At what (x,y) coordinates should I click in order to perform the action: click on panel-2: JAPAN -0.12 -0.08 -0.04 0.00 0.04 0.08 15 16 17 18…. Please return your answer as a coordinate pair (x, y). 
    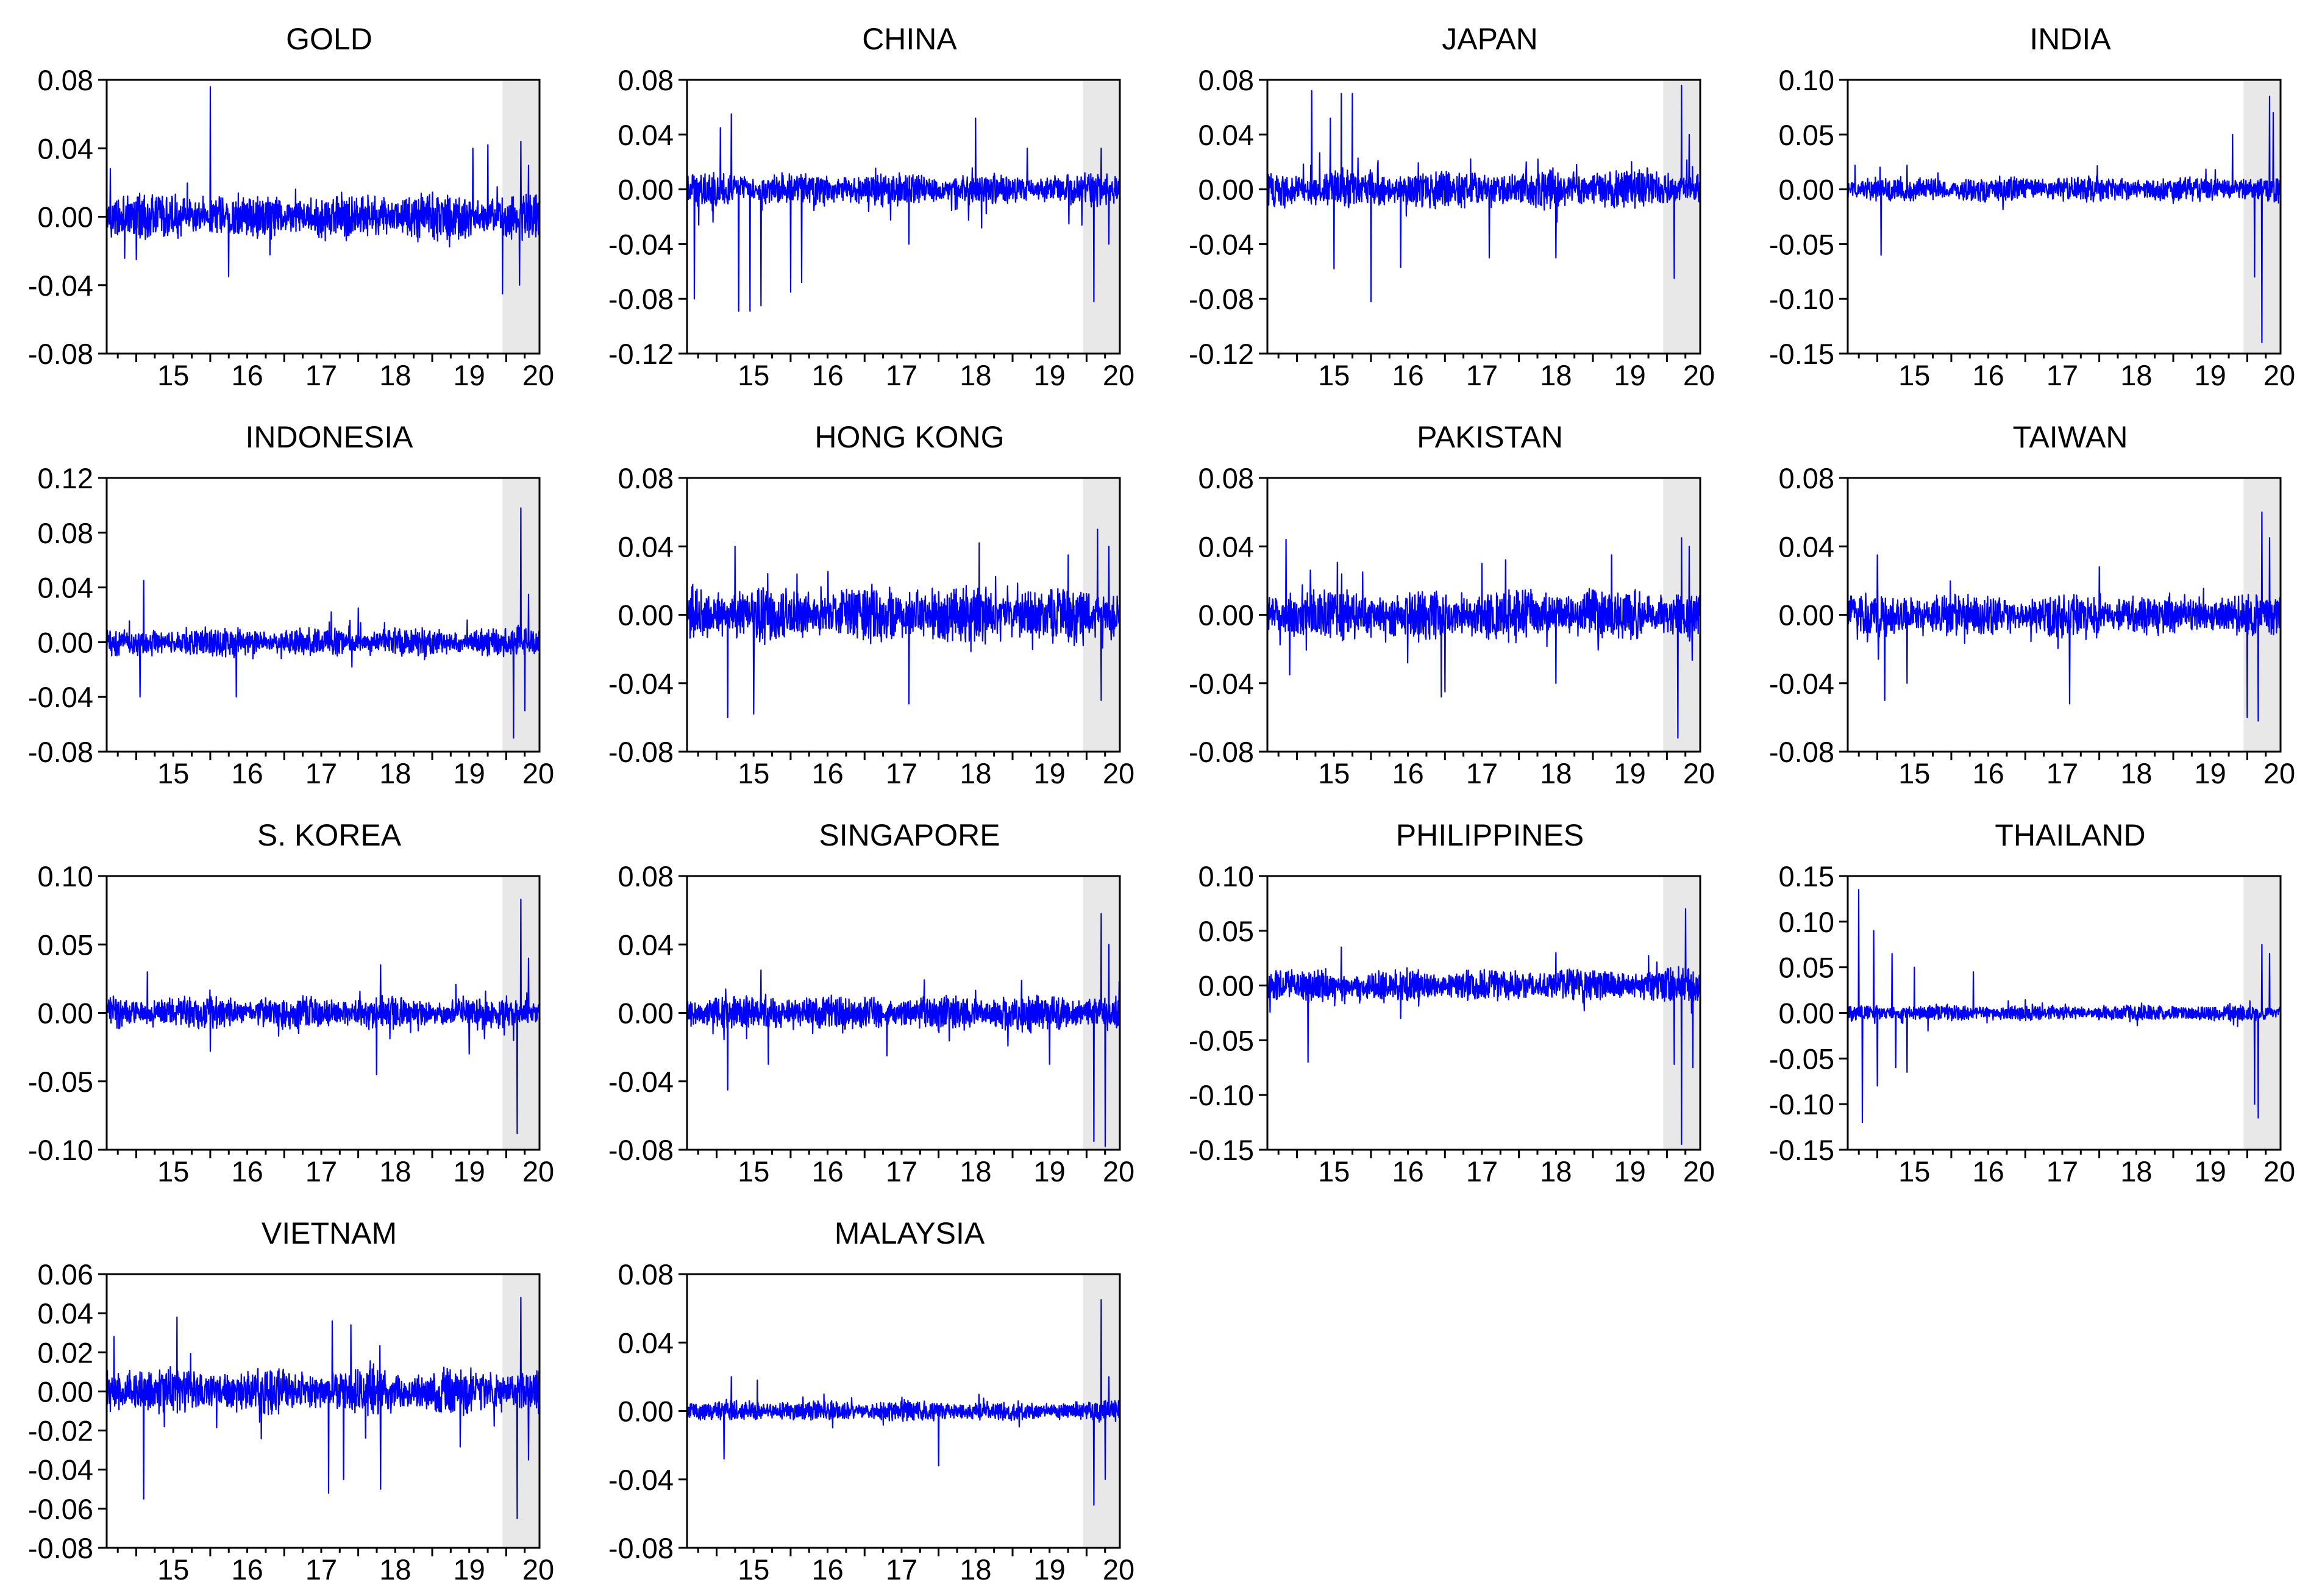
    Looking at the image, I should click on (1452, 206).